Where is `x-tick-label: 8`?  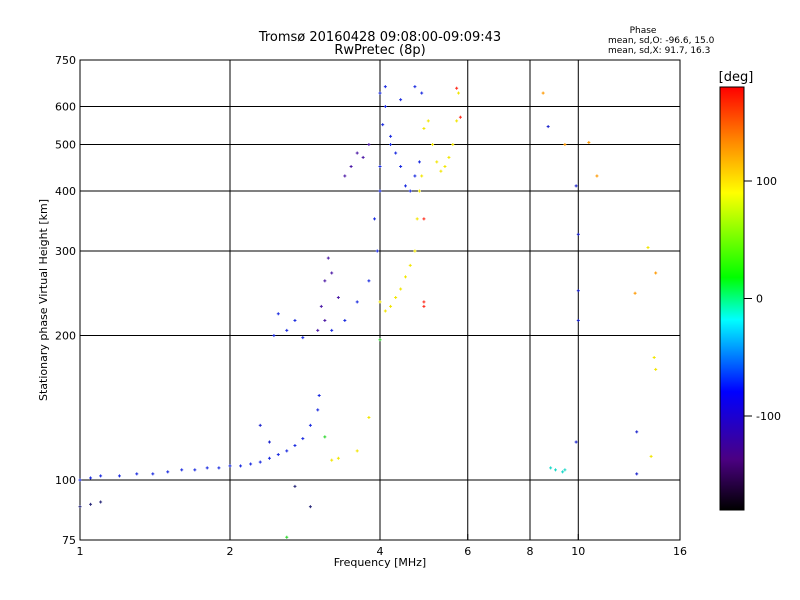
x-tick-label: 8 is located at coordinates (530, 551).